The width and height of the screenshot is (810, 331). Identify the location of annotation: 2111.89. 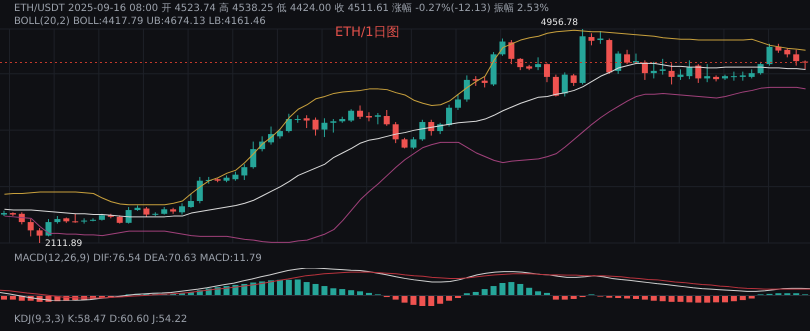
(64, 244).